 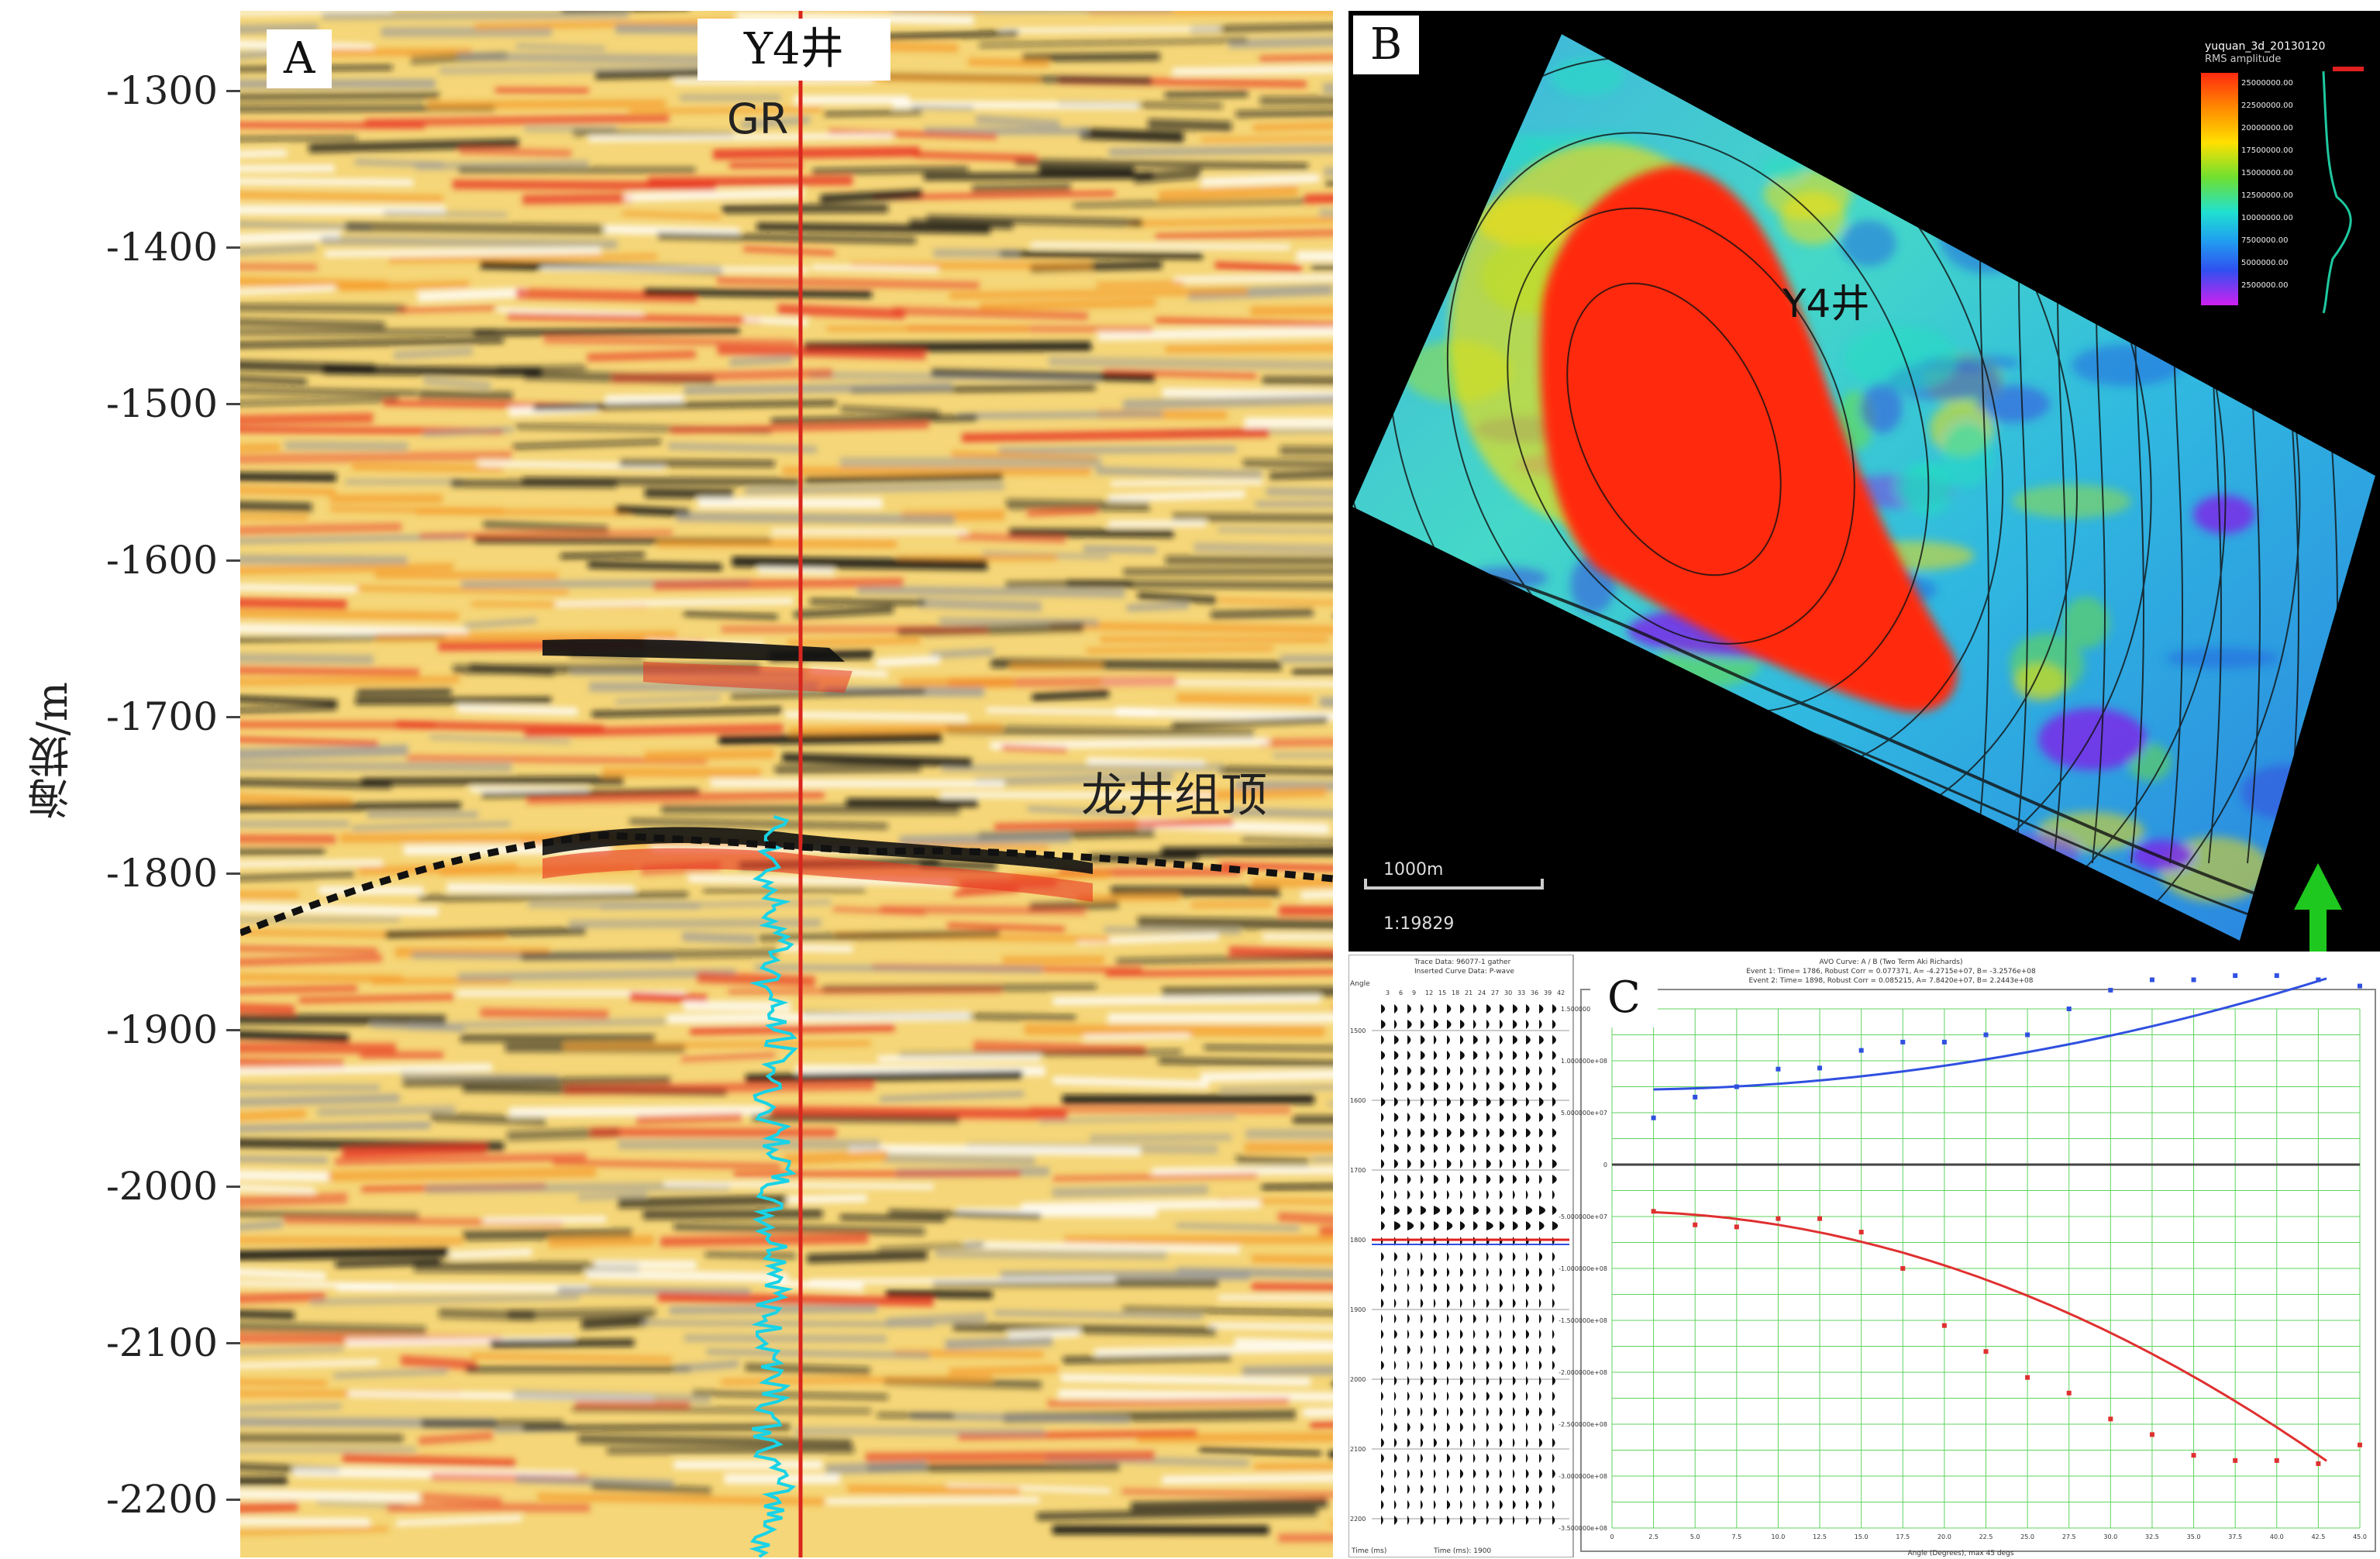 What do you see at coordinates (1495, 993) in the screenshot?
I see `gather-angle-tick: 27` at bounding box center [1495, 993].